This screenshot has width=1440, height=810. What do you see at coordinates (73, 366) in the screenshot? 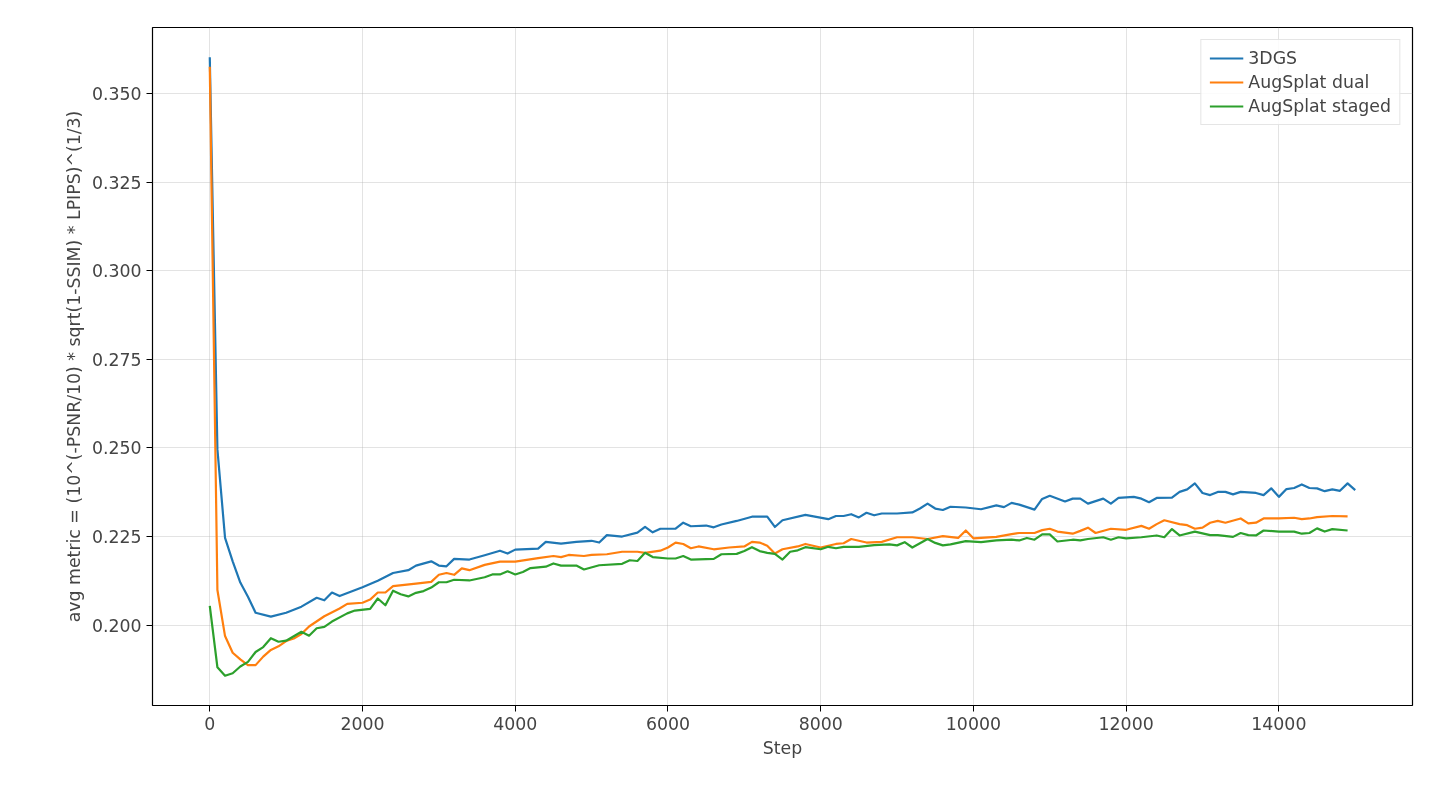
I see `y-axis-title: avg metric = (10^(-PSNR/10) * sqrt(1-SSIM) * LPIPS)^(1/3)` at bounding box center [73, 366].